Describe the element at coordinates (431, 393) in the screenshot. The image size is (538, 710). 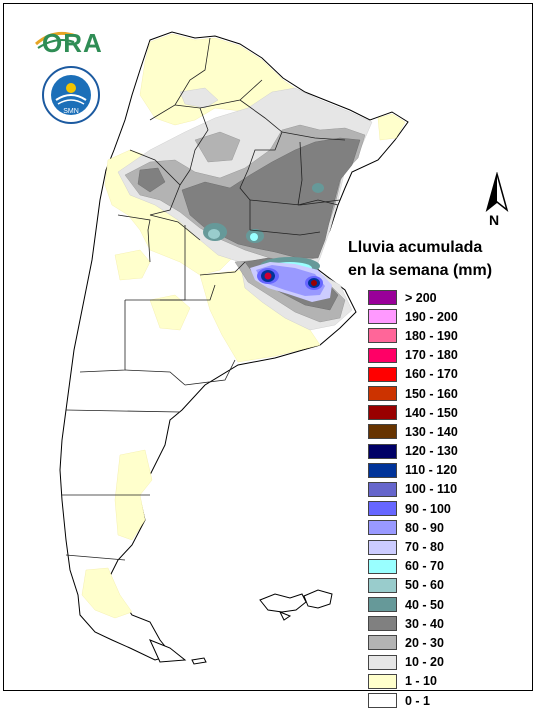
I see `legend-label: 150 - 160` at that location.